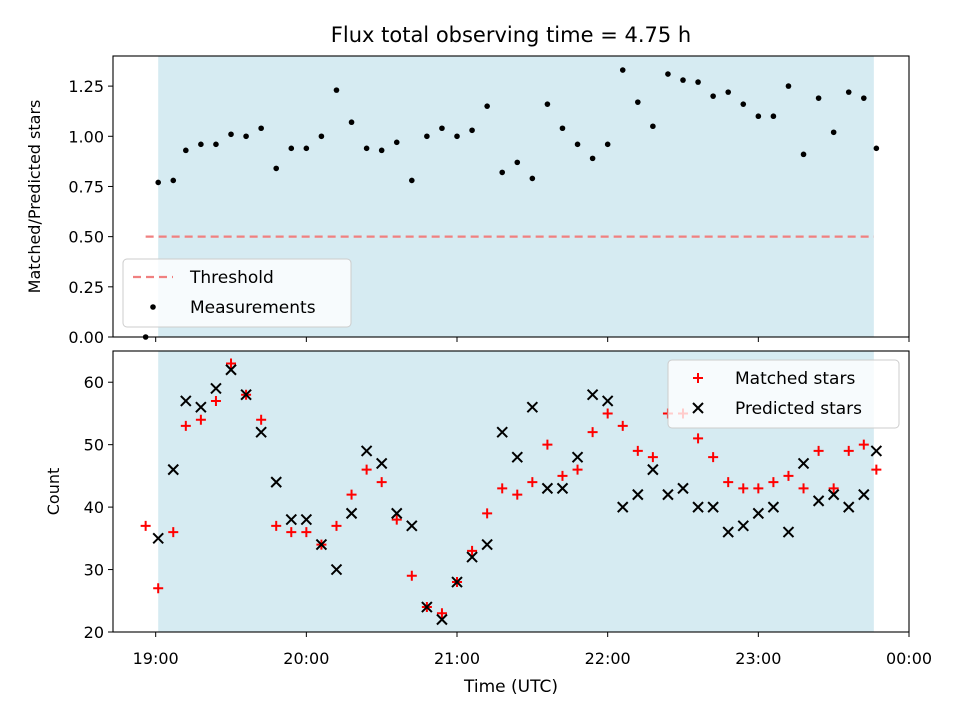  What do you see at coordinates (86, 287) in the screenshot?
I see `y-tick-label: 0.25` at bounding box center [86, 287].